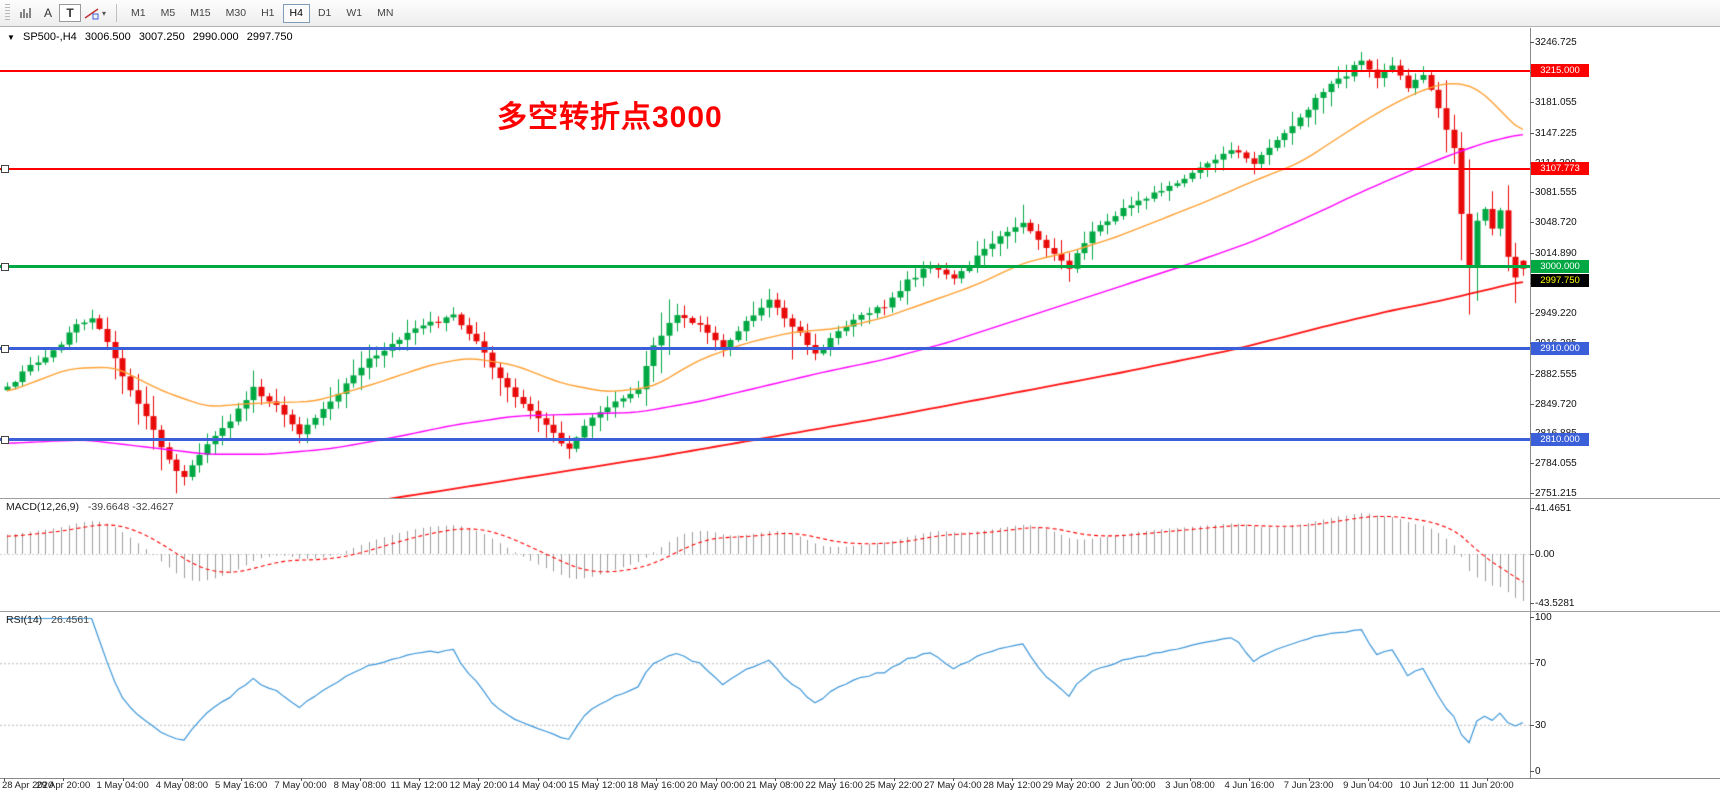  Describe the element at coordinates (168, 13) in the screenshot. I see `tf-button-M5: M5` at that location.